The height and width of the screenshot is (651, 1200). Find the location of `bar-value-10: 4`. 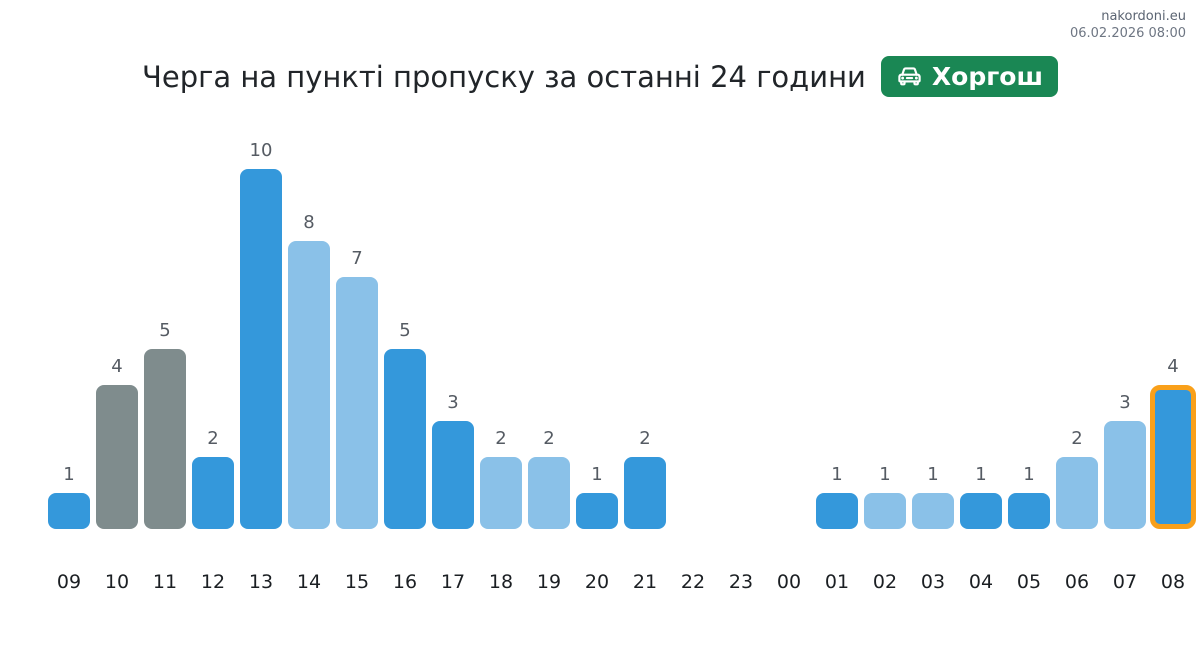

bar-value-10: 4 is located at coordinates (117, 366).